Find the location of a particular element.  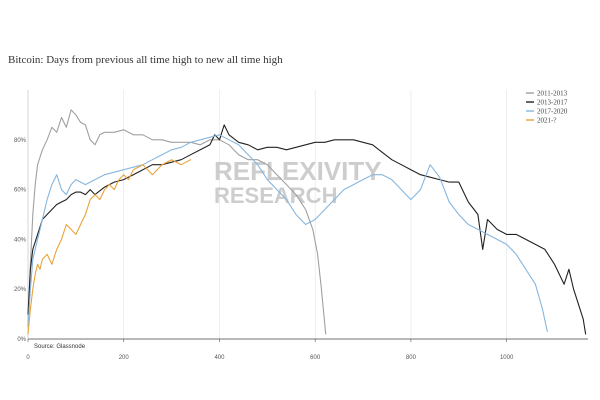

x-tick-label: 600 is located at coordinates (315, 358).